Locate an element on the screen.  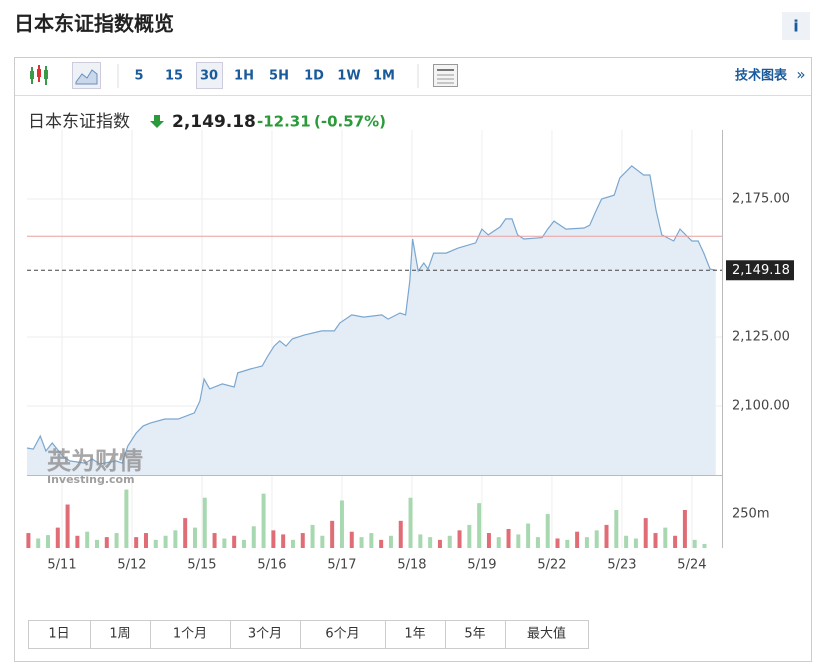
interval-button: 1H is located at coordinates (244, 76).